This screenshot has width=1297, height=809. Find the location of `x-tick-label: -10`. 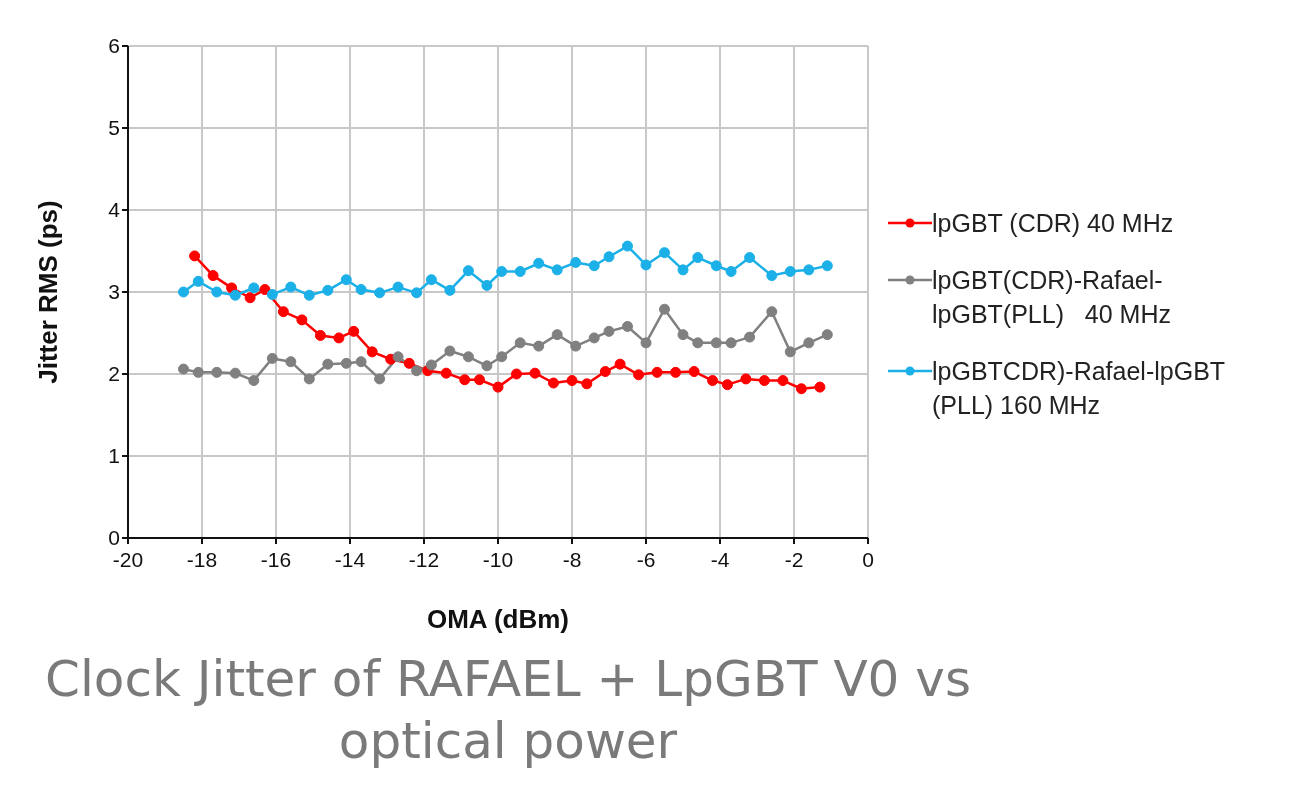

x-tick-label: -10 is located at coordinates (498, 559).